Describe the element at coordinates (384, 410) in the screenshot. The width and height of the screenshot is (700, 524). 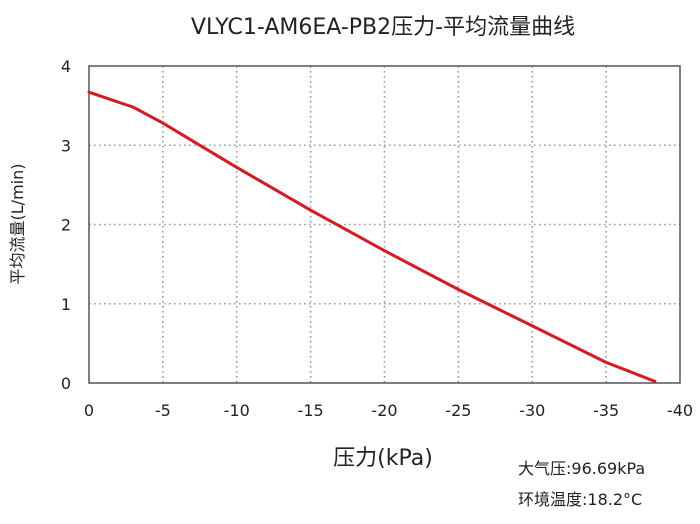
I see `x-tick-label: -20` at that location.